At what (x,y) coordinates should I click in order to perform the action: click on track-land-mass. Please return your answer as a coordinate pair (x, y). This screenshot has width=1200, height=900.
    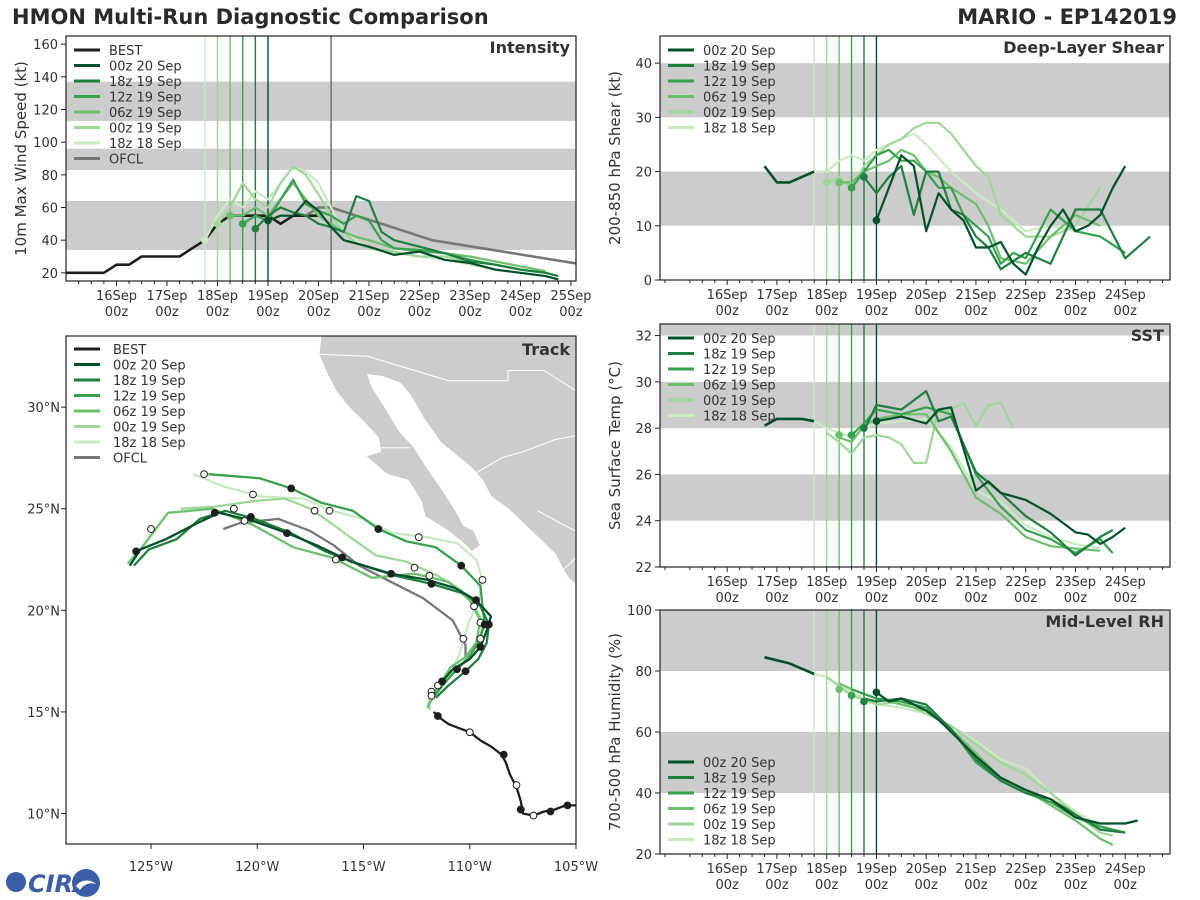
    Looking at the image, I should click on (363, 460).